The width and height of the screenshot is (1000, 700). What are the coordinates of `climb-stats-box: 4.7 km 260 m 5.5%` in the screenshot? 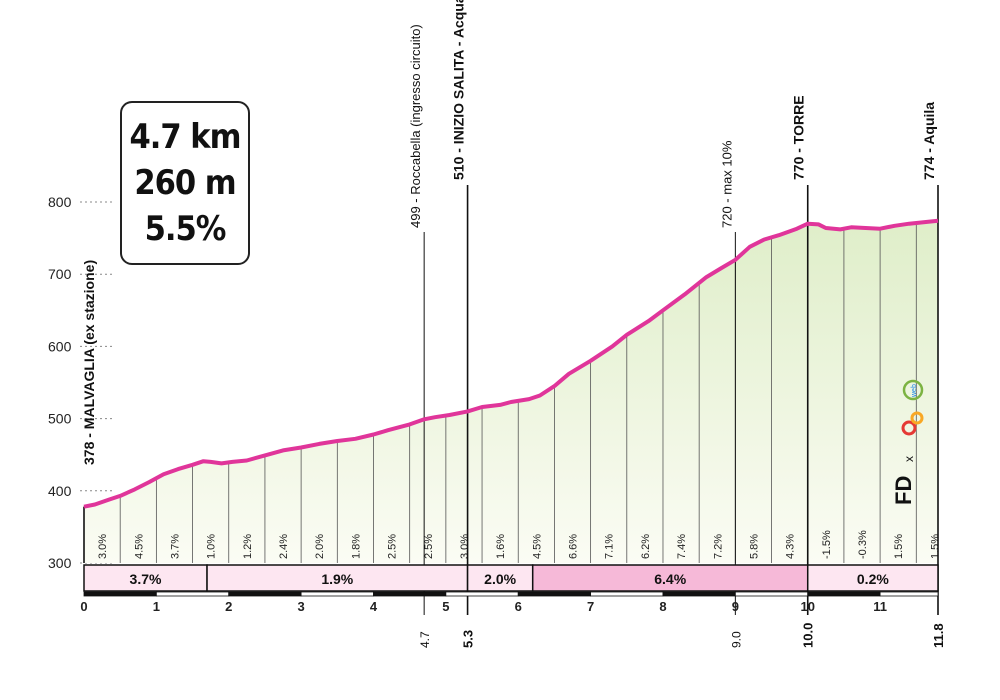 It's located at (185, 183).